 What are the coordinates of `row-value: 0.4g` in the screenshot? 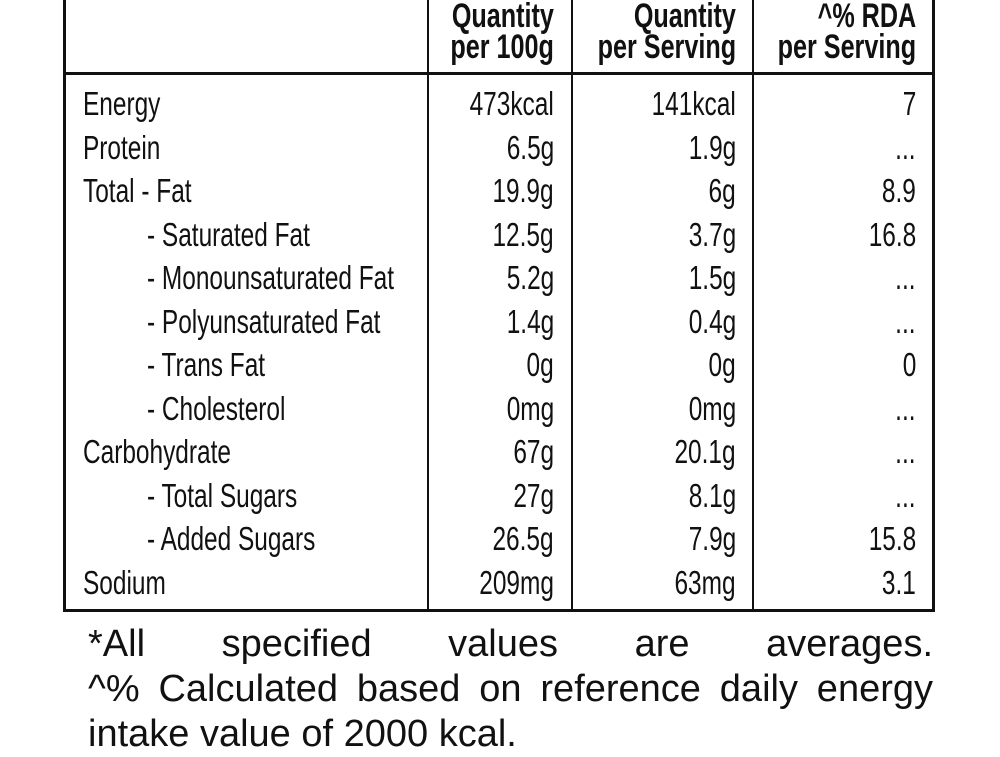 It's located at (704, 322).